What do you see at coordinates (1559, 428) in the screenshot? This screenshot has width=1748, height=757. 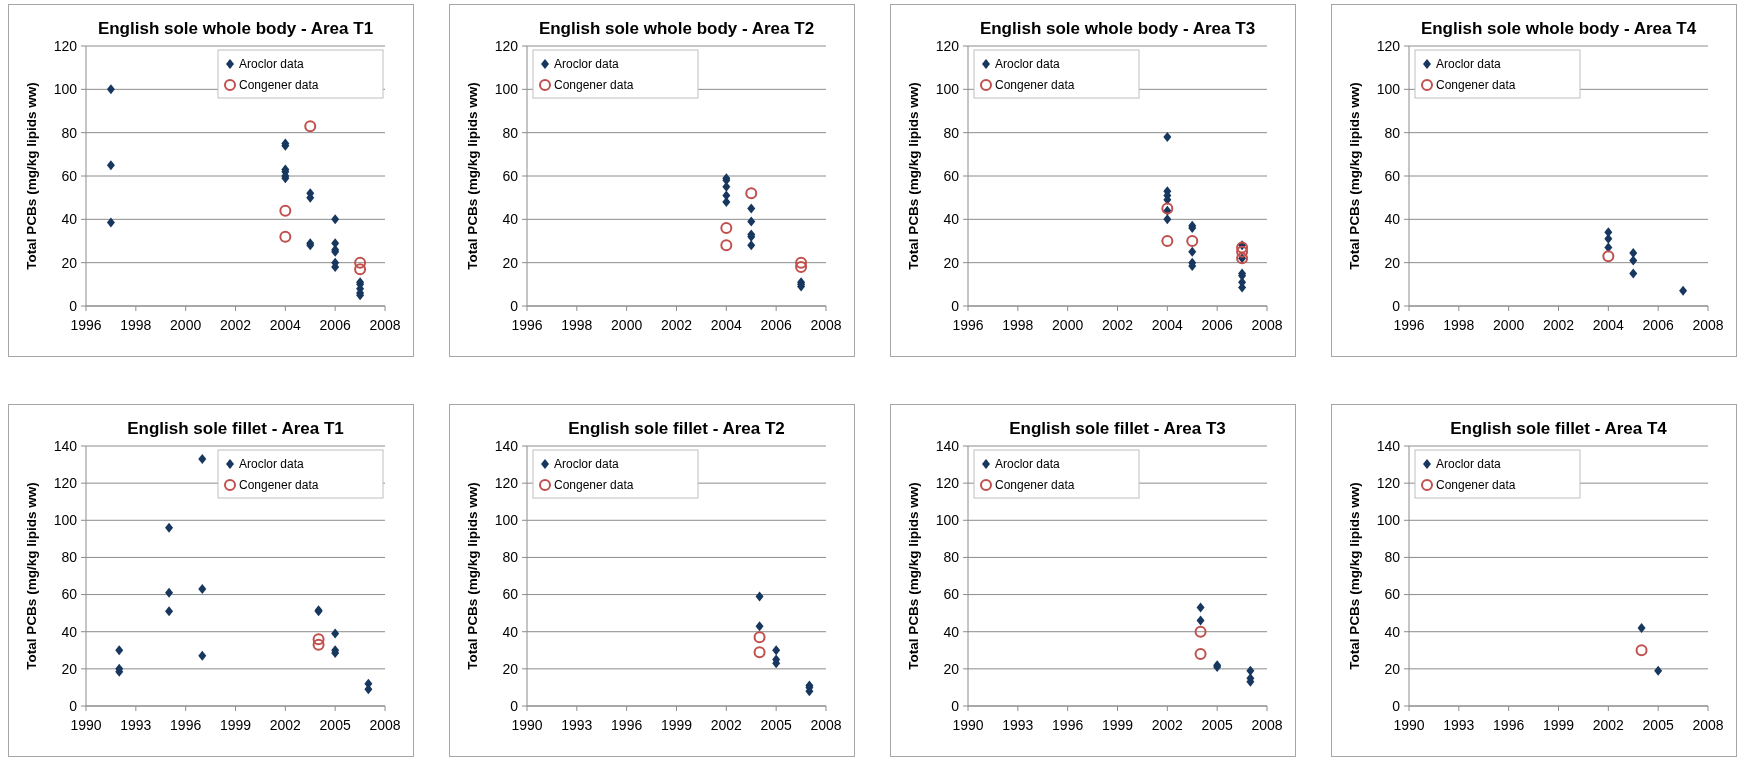 I see `chart-title: English sole fillet - Area T4` at bounding box center [1559, 428].